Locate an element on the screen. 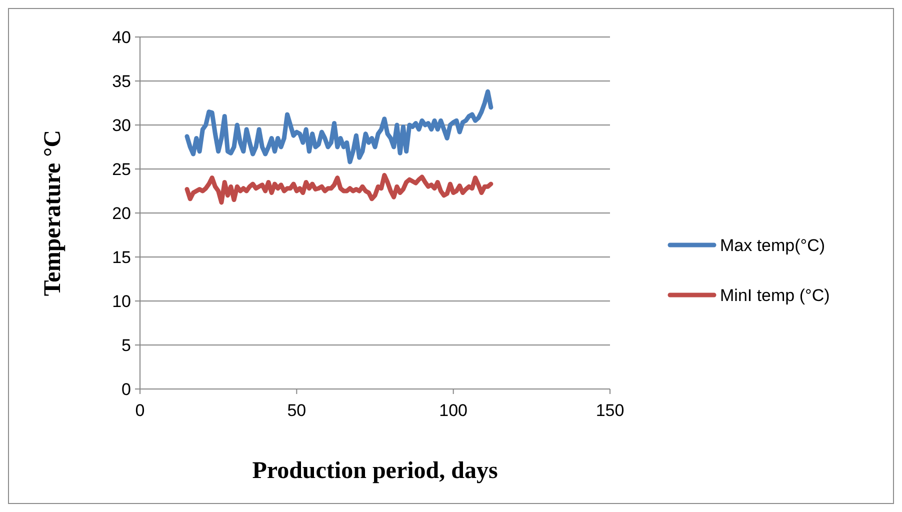  x-tick-label: 50 is located at coordinates (296, 410).